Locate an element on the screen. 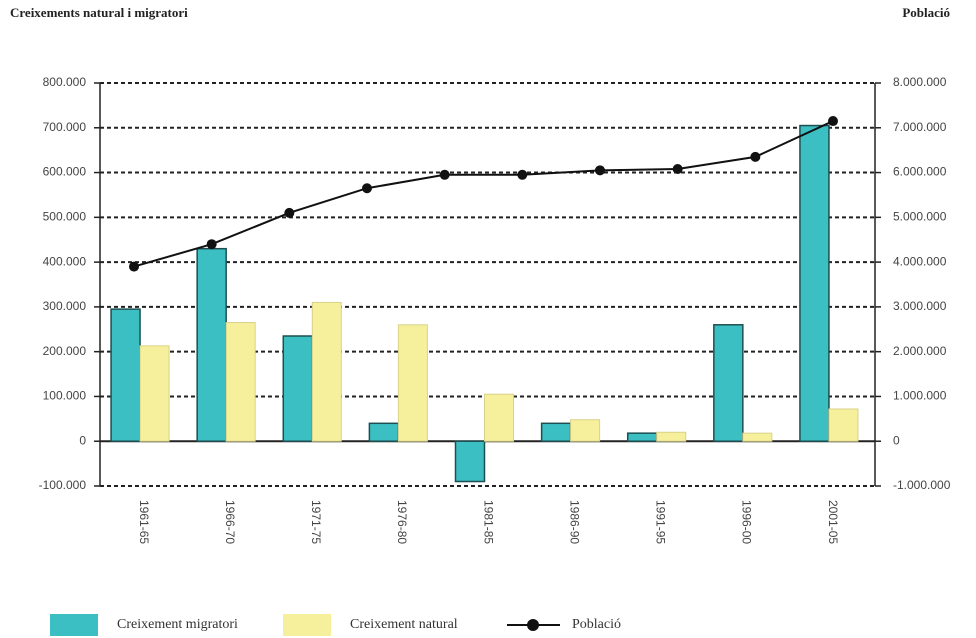 The width and height of the screenshot is (976, 638). legend-label: Població is located at coordinates (596, 624).